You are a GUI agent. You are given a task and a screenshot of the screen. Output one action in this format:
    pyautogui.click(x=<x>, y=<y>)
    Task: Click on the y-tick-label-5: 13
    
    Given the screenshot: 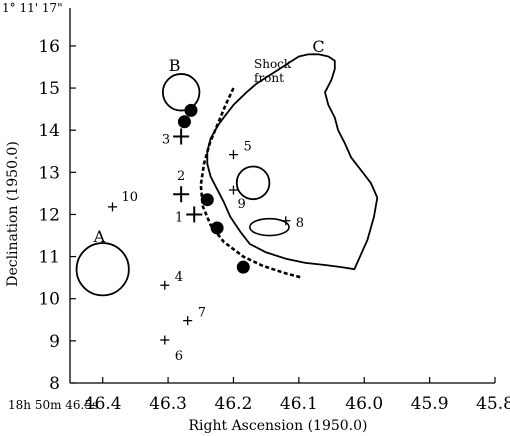 What is the action you would take?
    pyautogui.click(x=49, y=173)
    